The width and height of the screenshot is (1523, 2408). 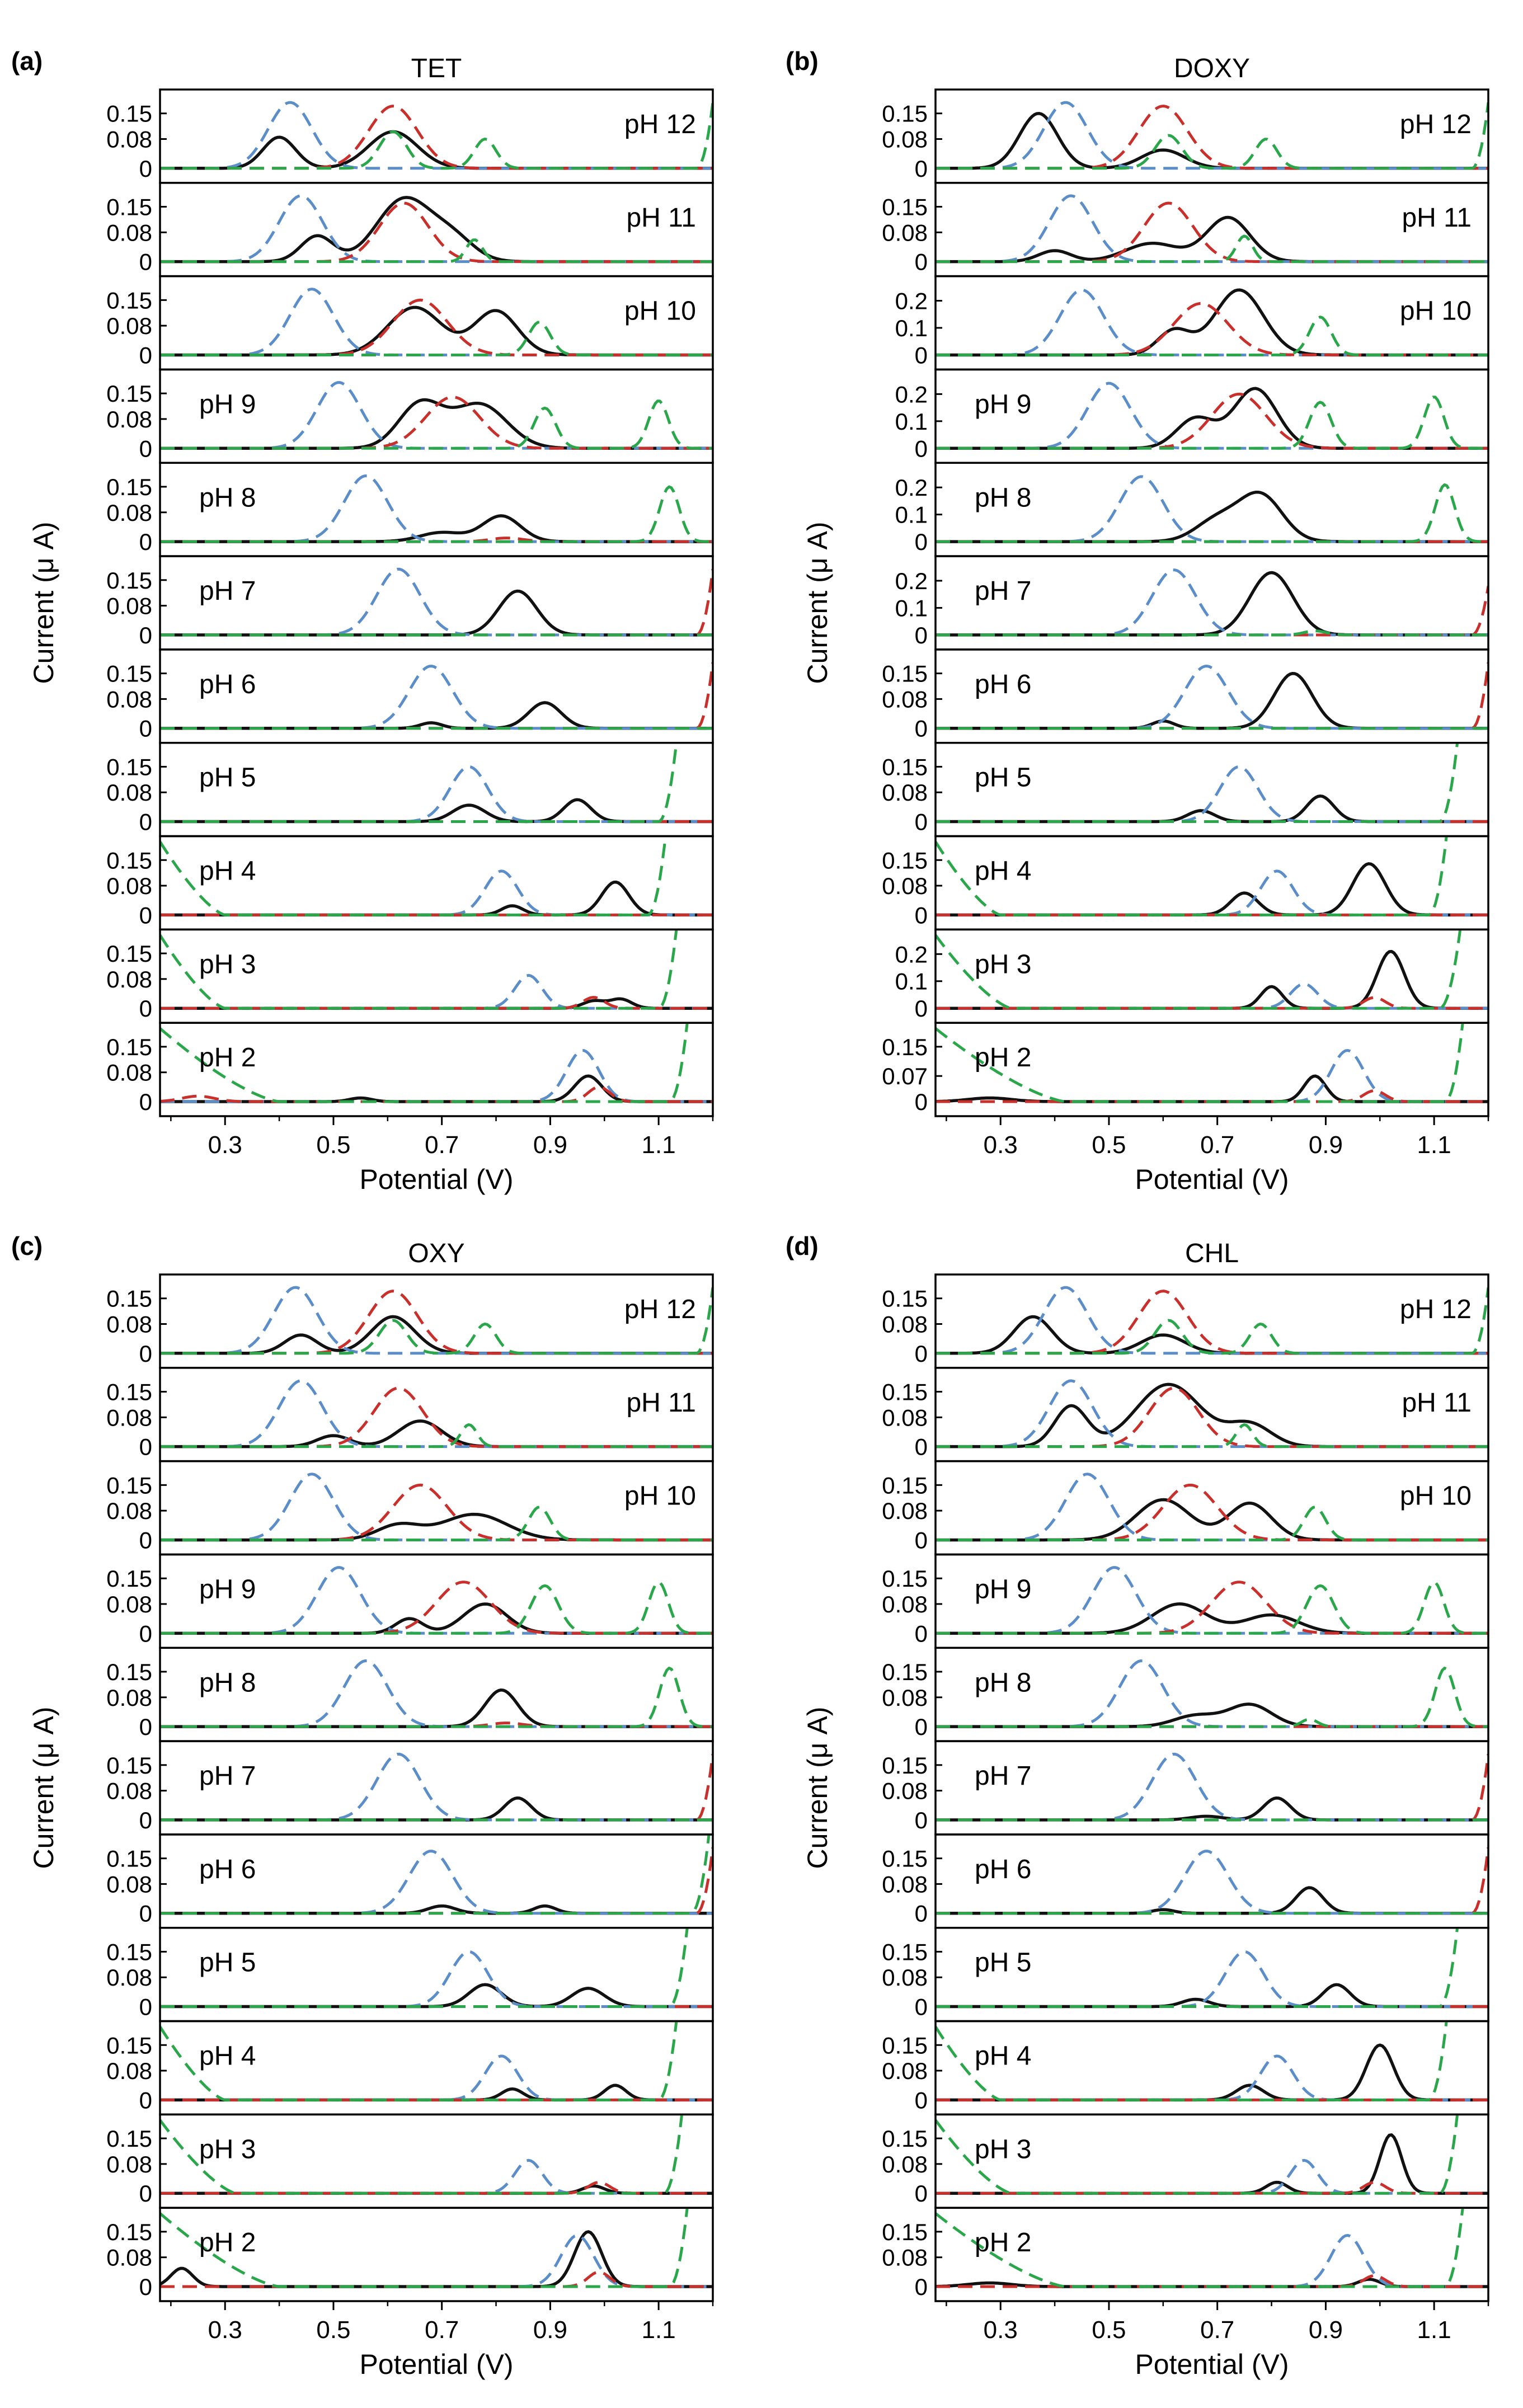 What do you see at coordinates (1185, 696) in the screenshot?
I see `subplot-ph-6: 0.150.08 0 pH 6` at bounding box center [1185, 696].